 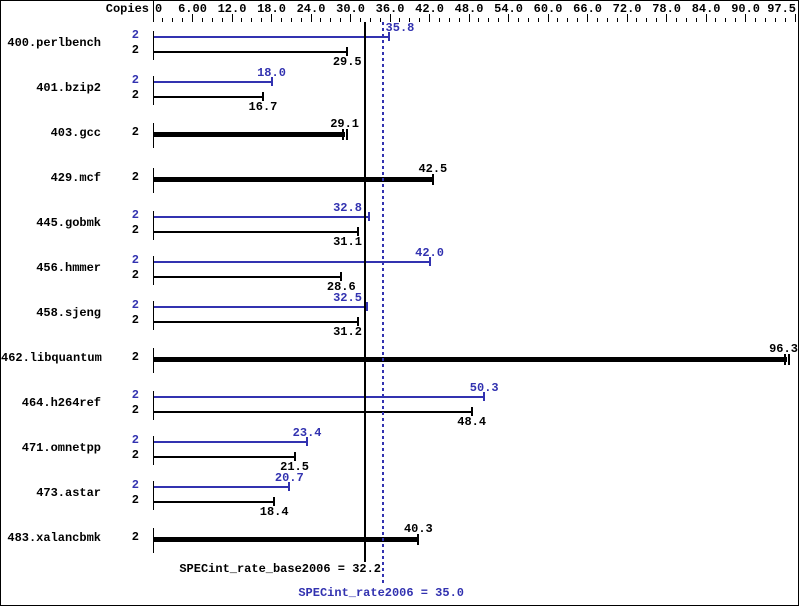 What do you see at coordinates (54, 43) in the screenshot?
I see `benchmark-label: 400.perlbench` at bounding box center [54, 43].